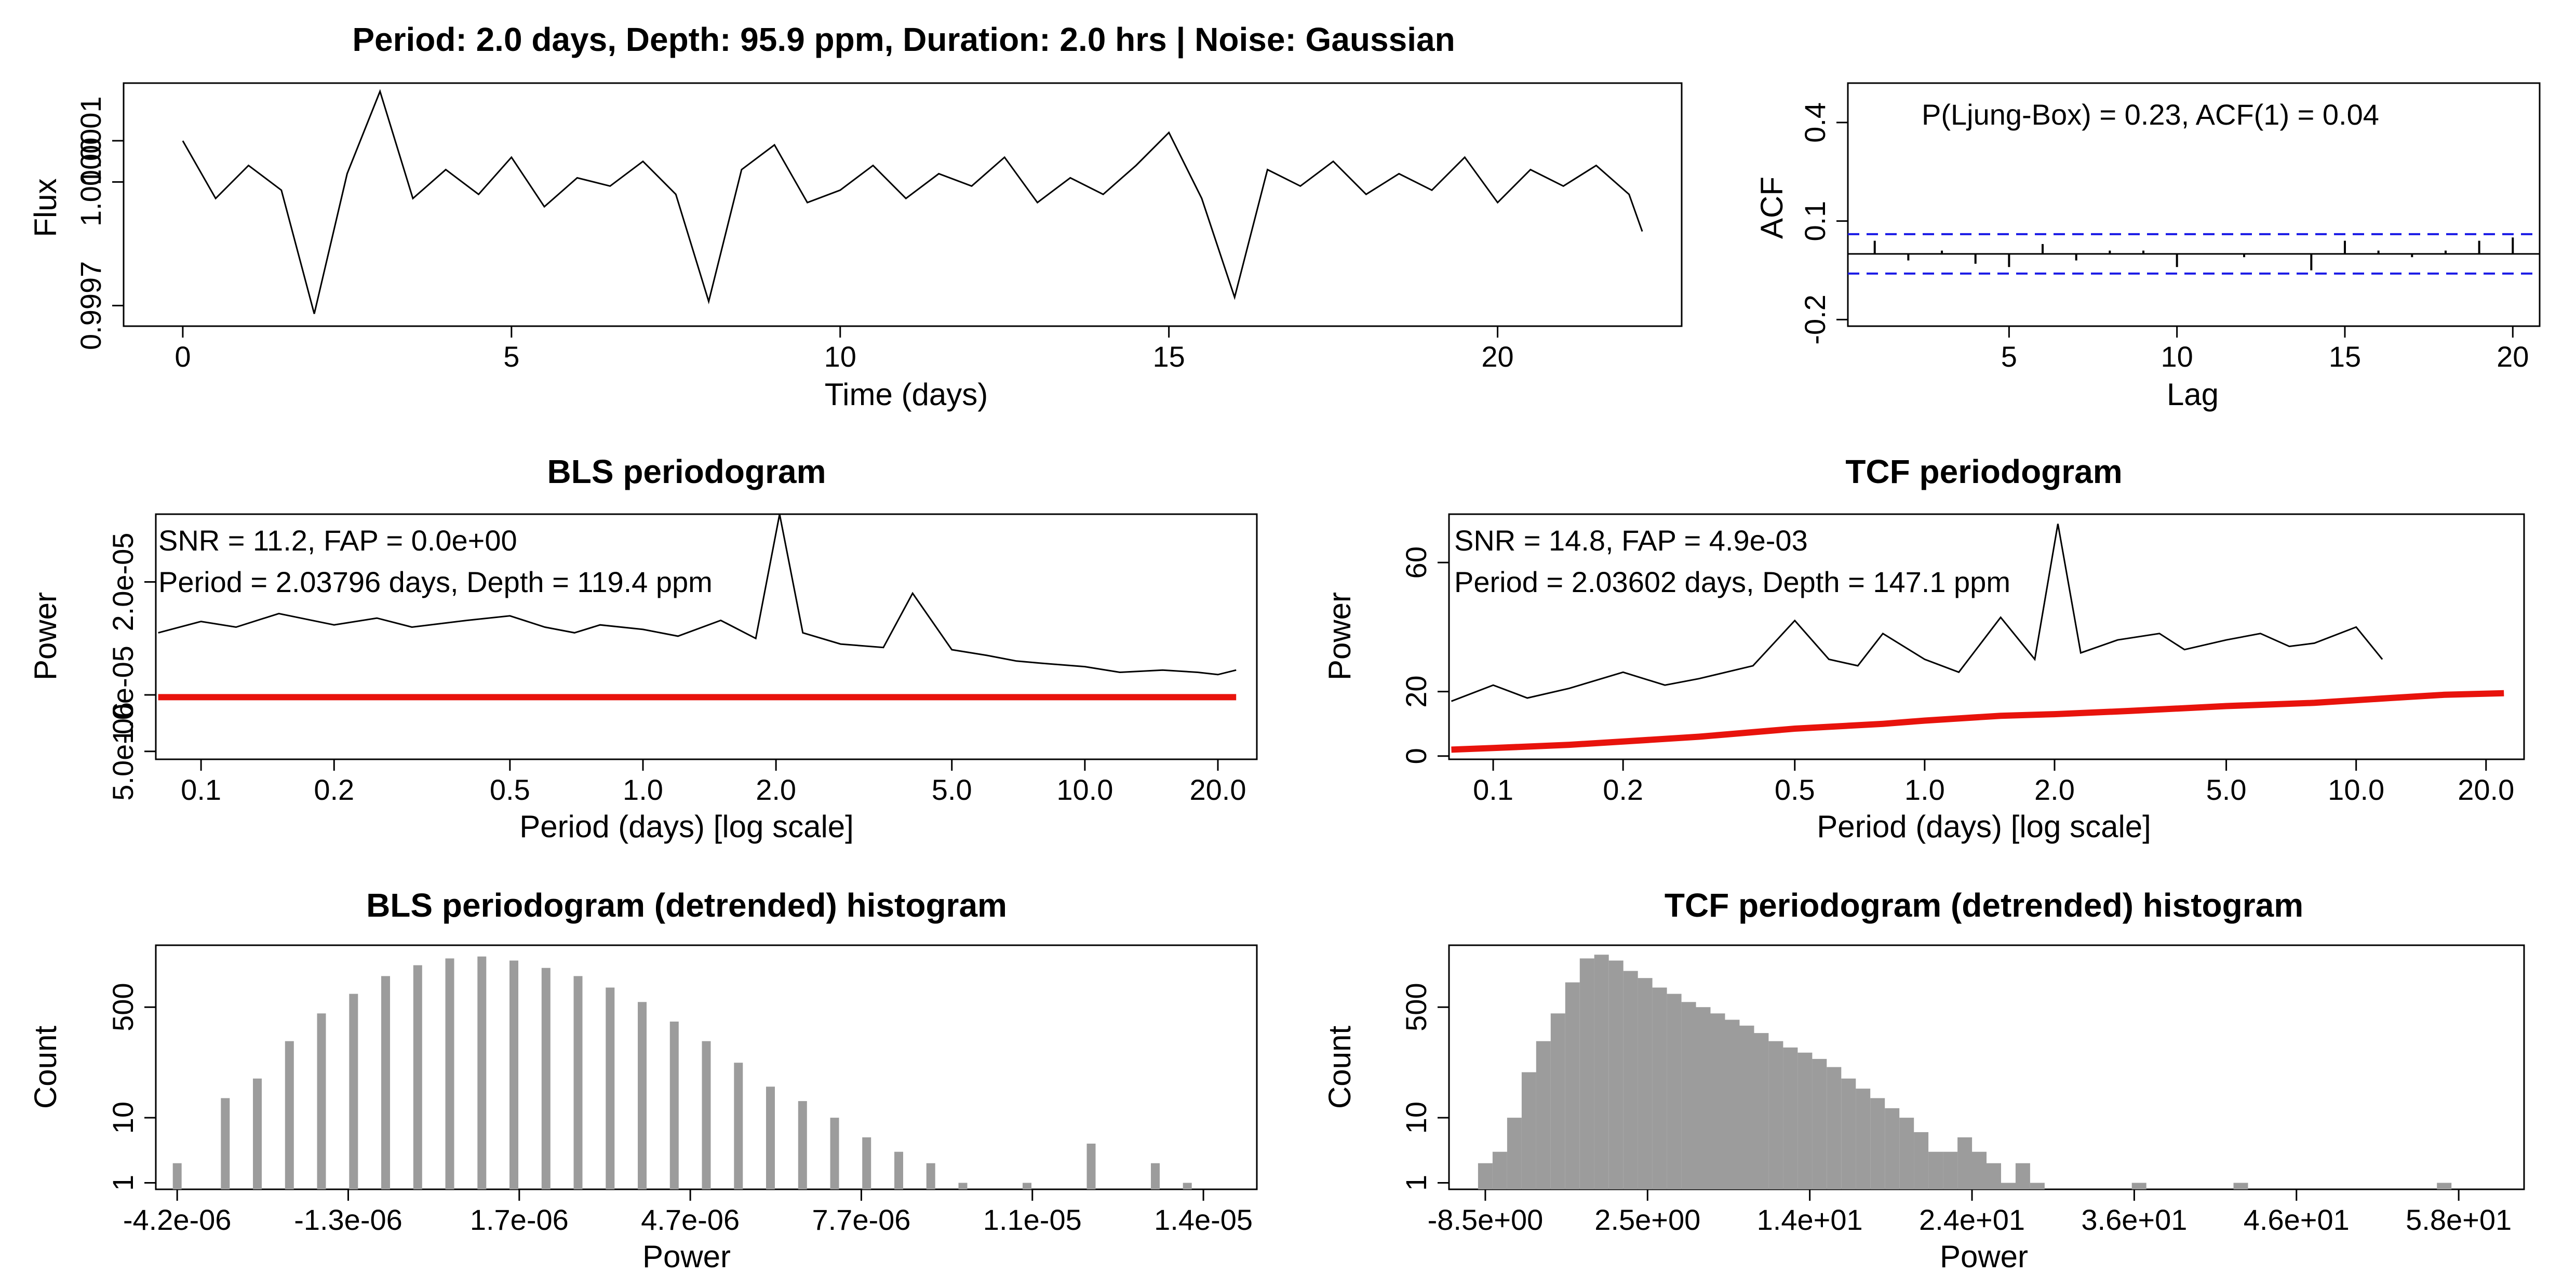 This screenshot has width=2576, height=1288. Describe the element at coordinates (1978, 722) in the screenshot. I see `tcf-trend-line` at that location.